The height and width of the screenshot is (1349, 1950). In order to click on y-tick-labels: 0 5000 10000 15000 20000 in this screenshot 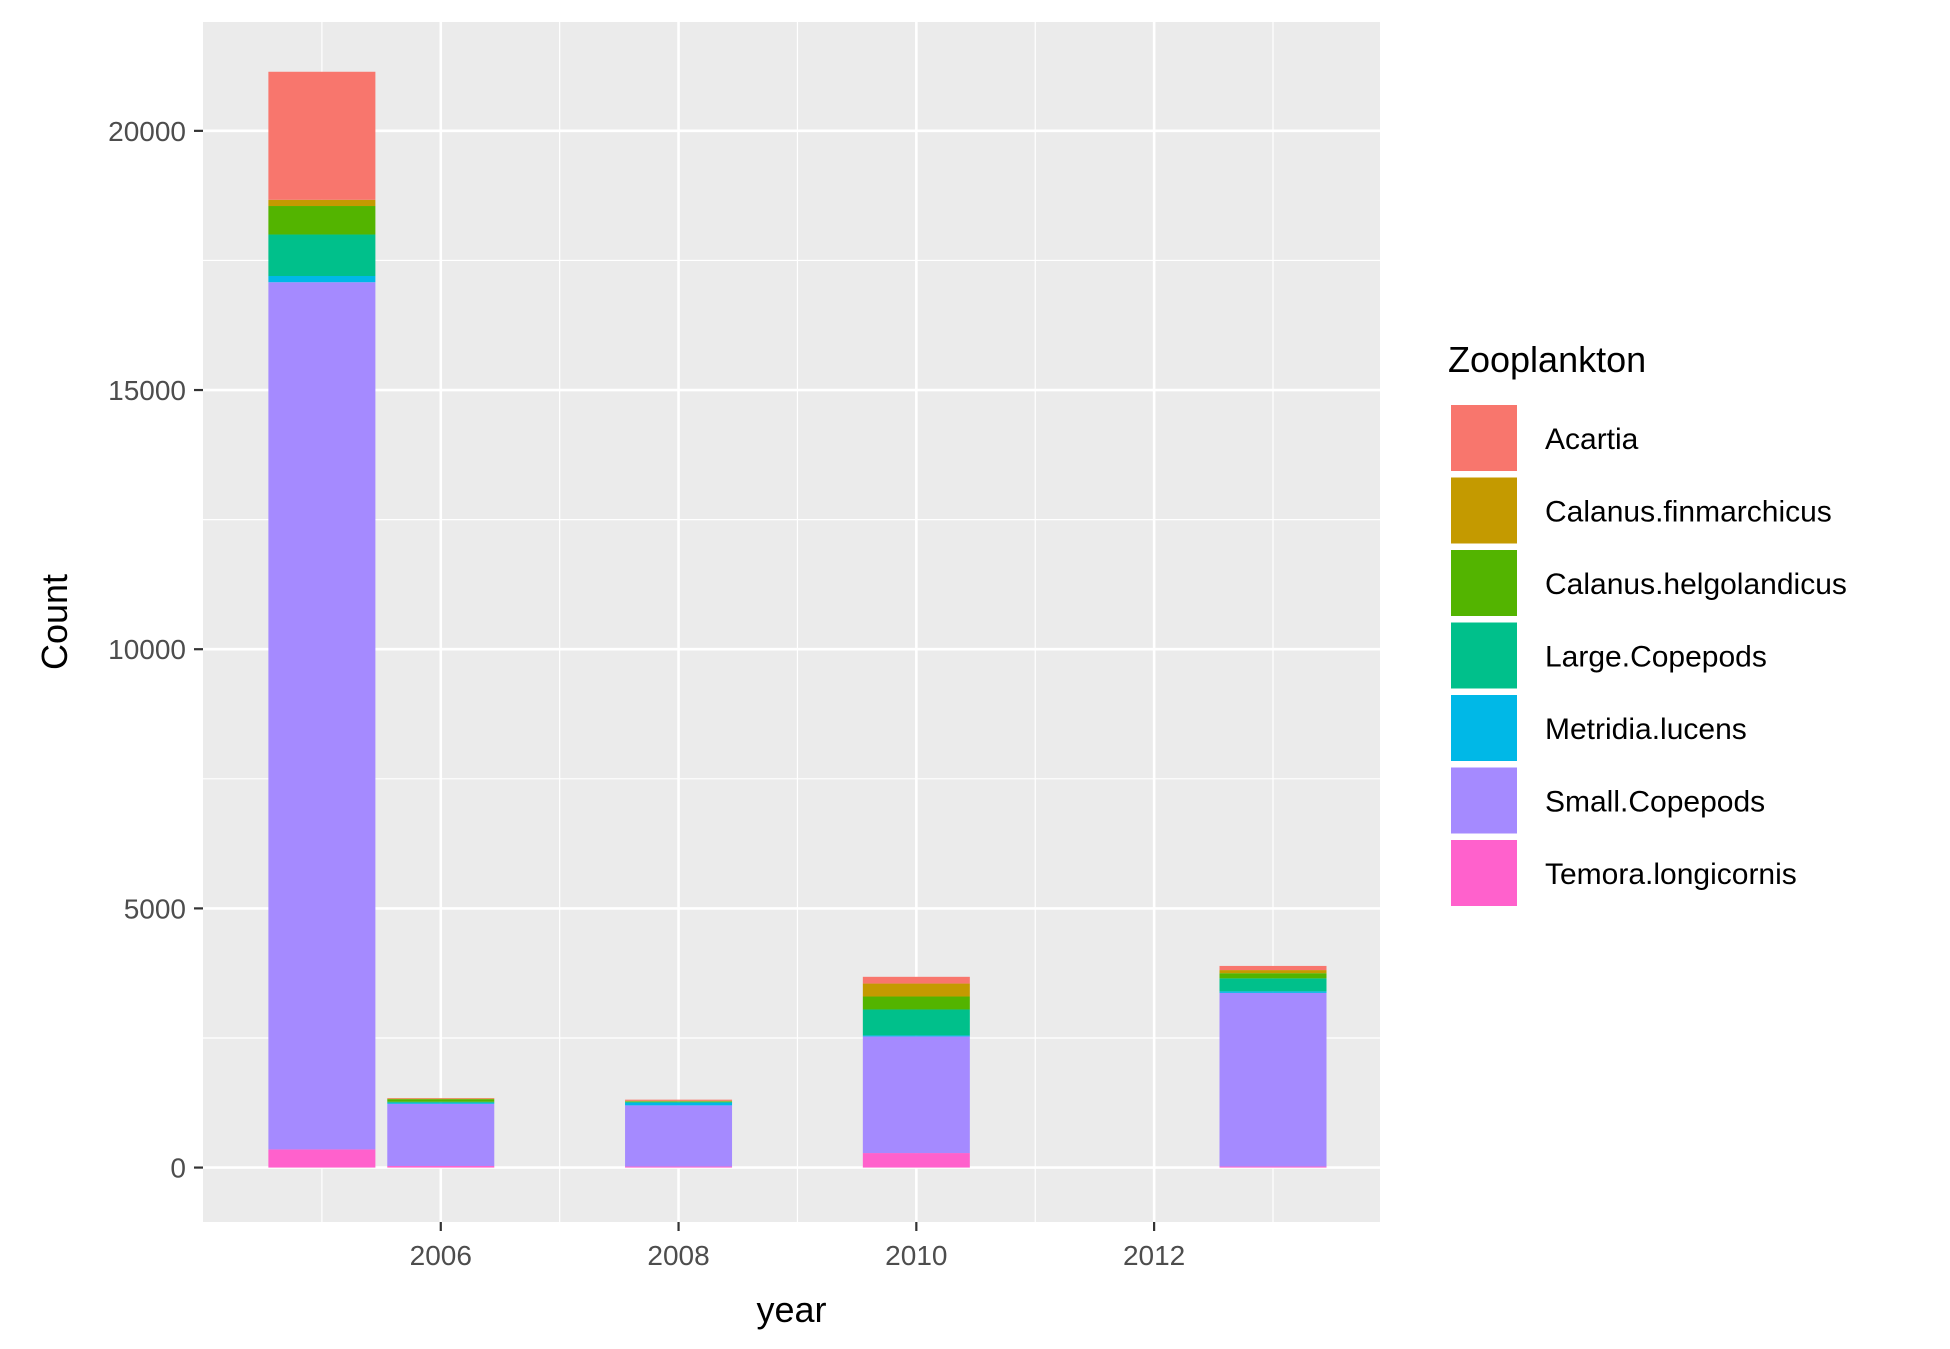, I will do `click(147, 650)`.